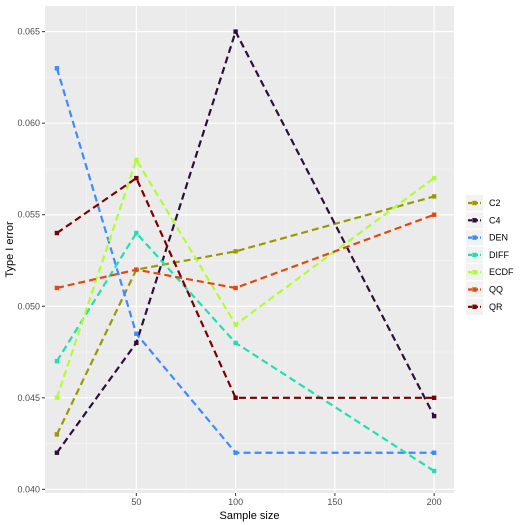 This screenshot has height=525, width=525. I want to click on y-tick-label: 0.065, so click(28, 32).